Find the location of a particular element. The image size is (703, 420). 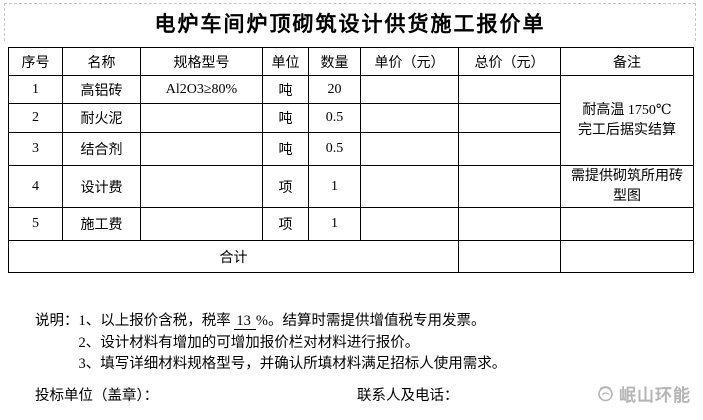

row2-name-cell: 耐火泥 is located at coordinates (101, 118).